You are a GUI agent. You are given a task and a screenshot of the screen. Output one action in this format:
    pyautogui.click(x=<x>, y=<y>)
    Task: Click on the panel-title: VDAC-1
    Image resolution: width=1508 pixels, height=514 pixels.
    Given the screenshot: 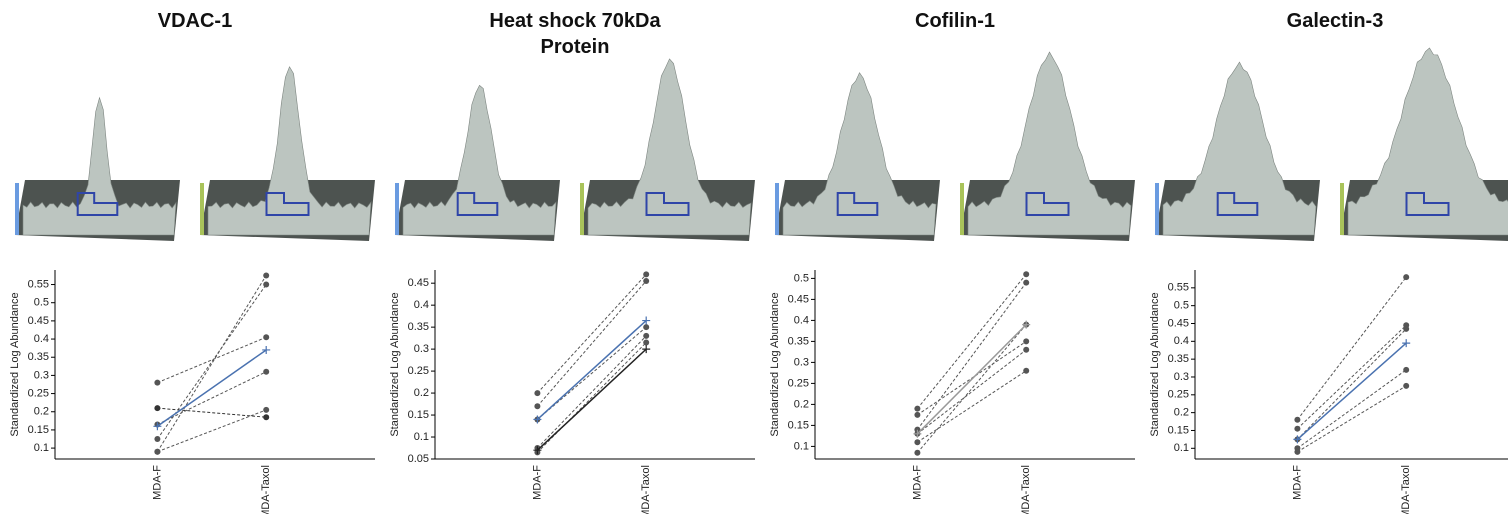 What is the action you would take?
    pyautogui.click(x=195, y=21)
    